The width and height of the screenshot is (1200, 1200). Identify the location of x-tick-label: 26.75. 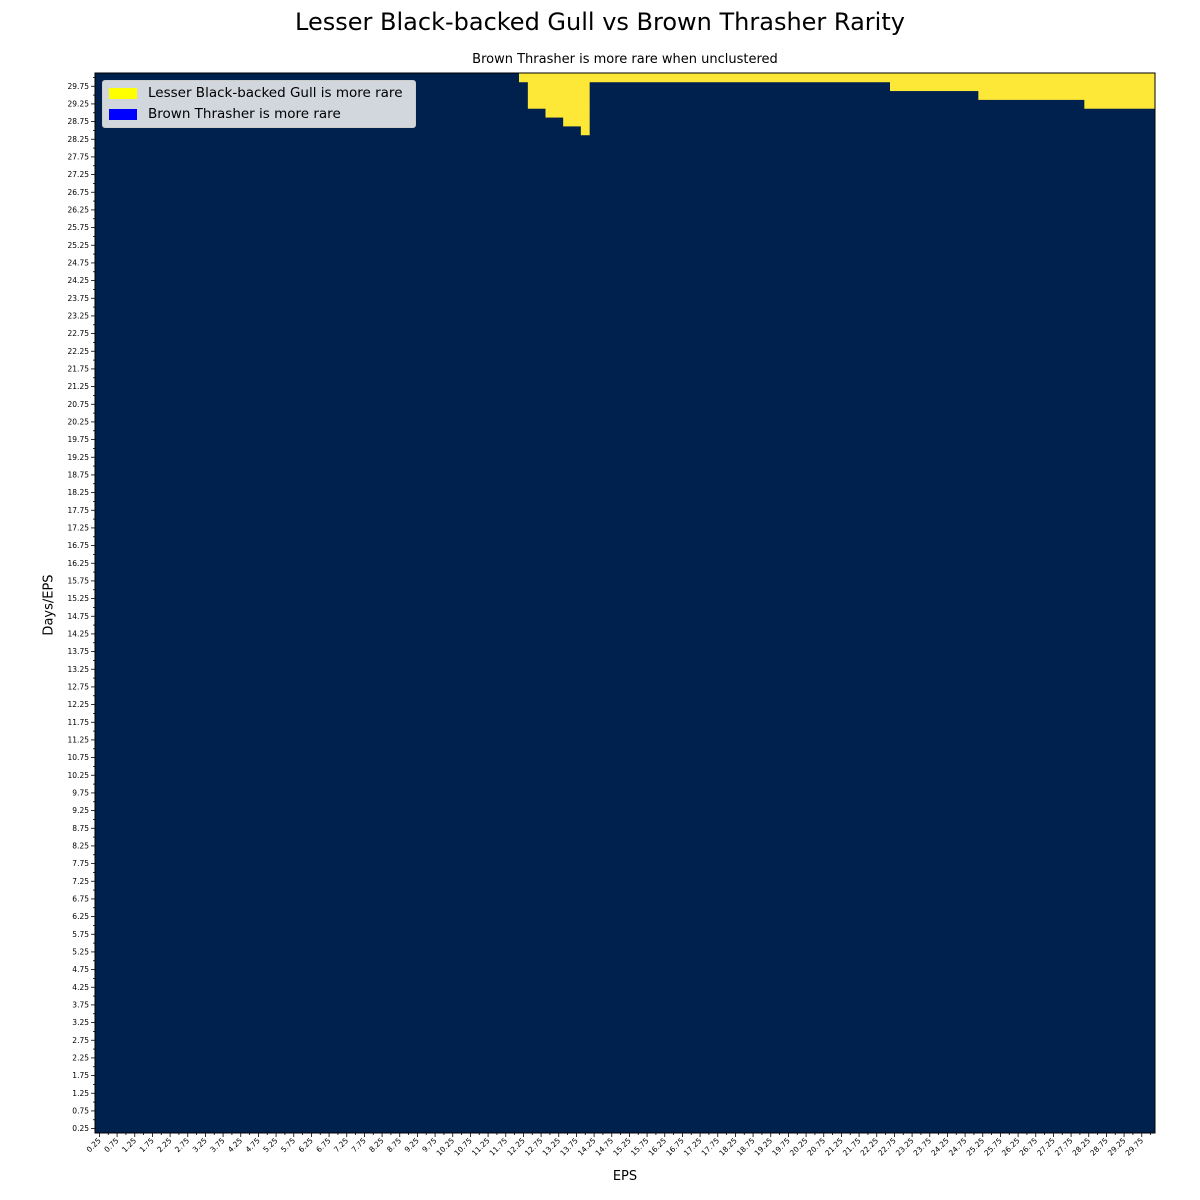
(1029, 1147).